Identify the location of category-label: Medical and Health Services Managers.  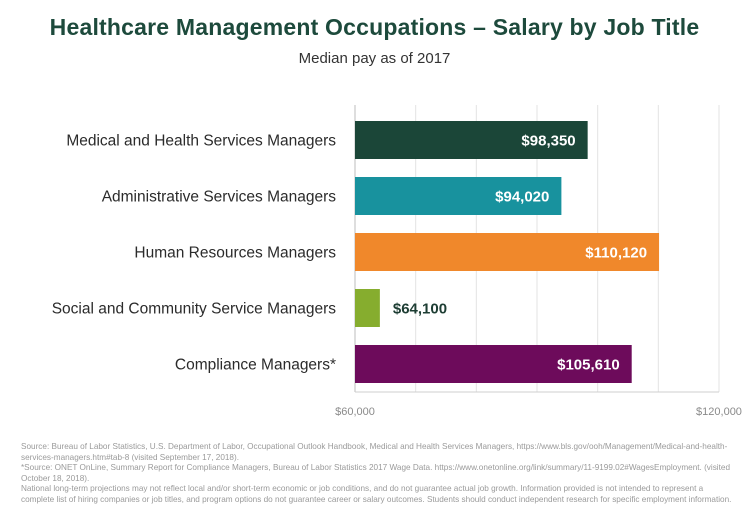
(201, 141).